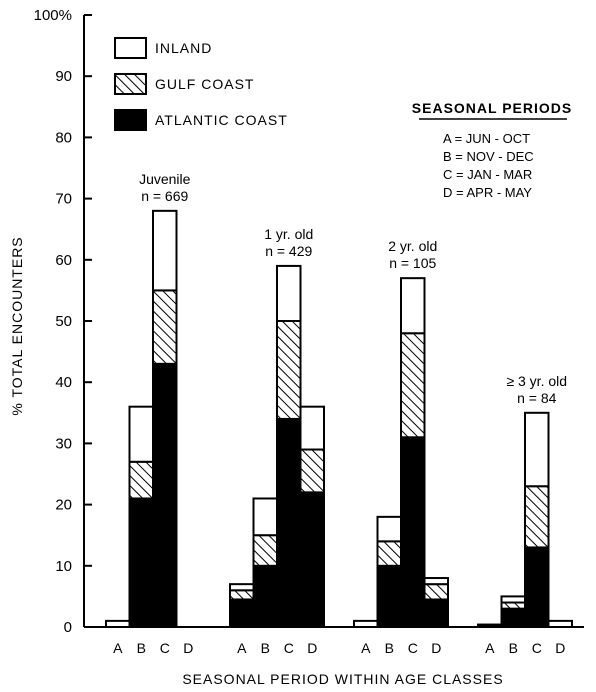  What do you see at coordinates (63, 76) in the screenshot?
I see `y-tick-label: 90` at bounding box center [63, 76].